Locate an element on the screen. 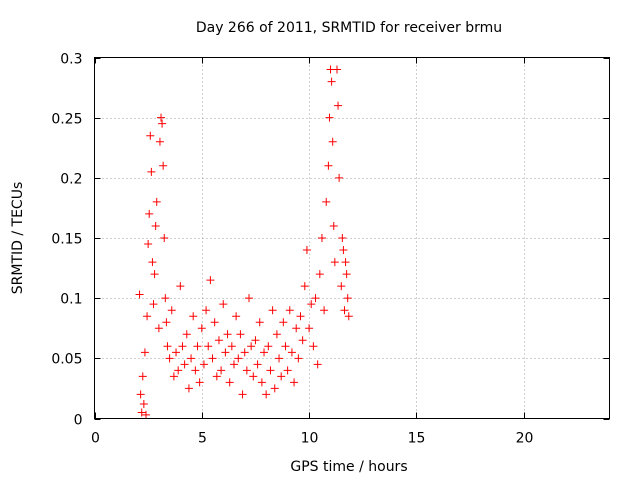 This screenshot has width=640, height=480. x-tick-label: 20 is located at coordinates (525, 439).